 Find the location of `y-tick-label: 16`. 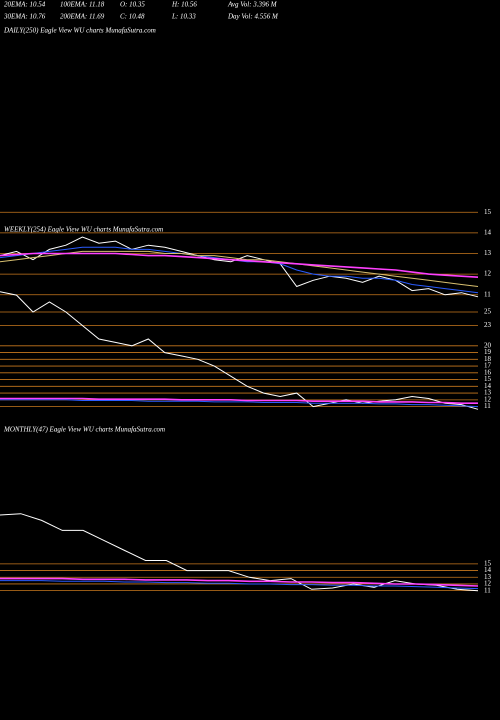

y-tick-label: 16 is located at coordinates (488, 372).